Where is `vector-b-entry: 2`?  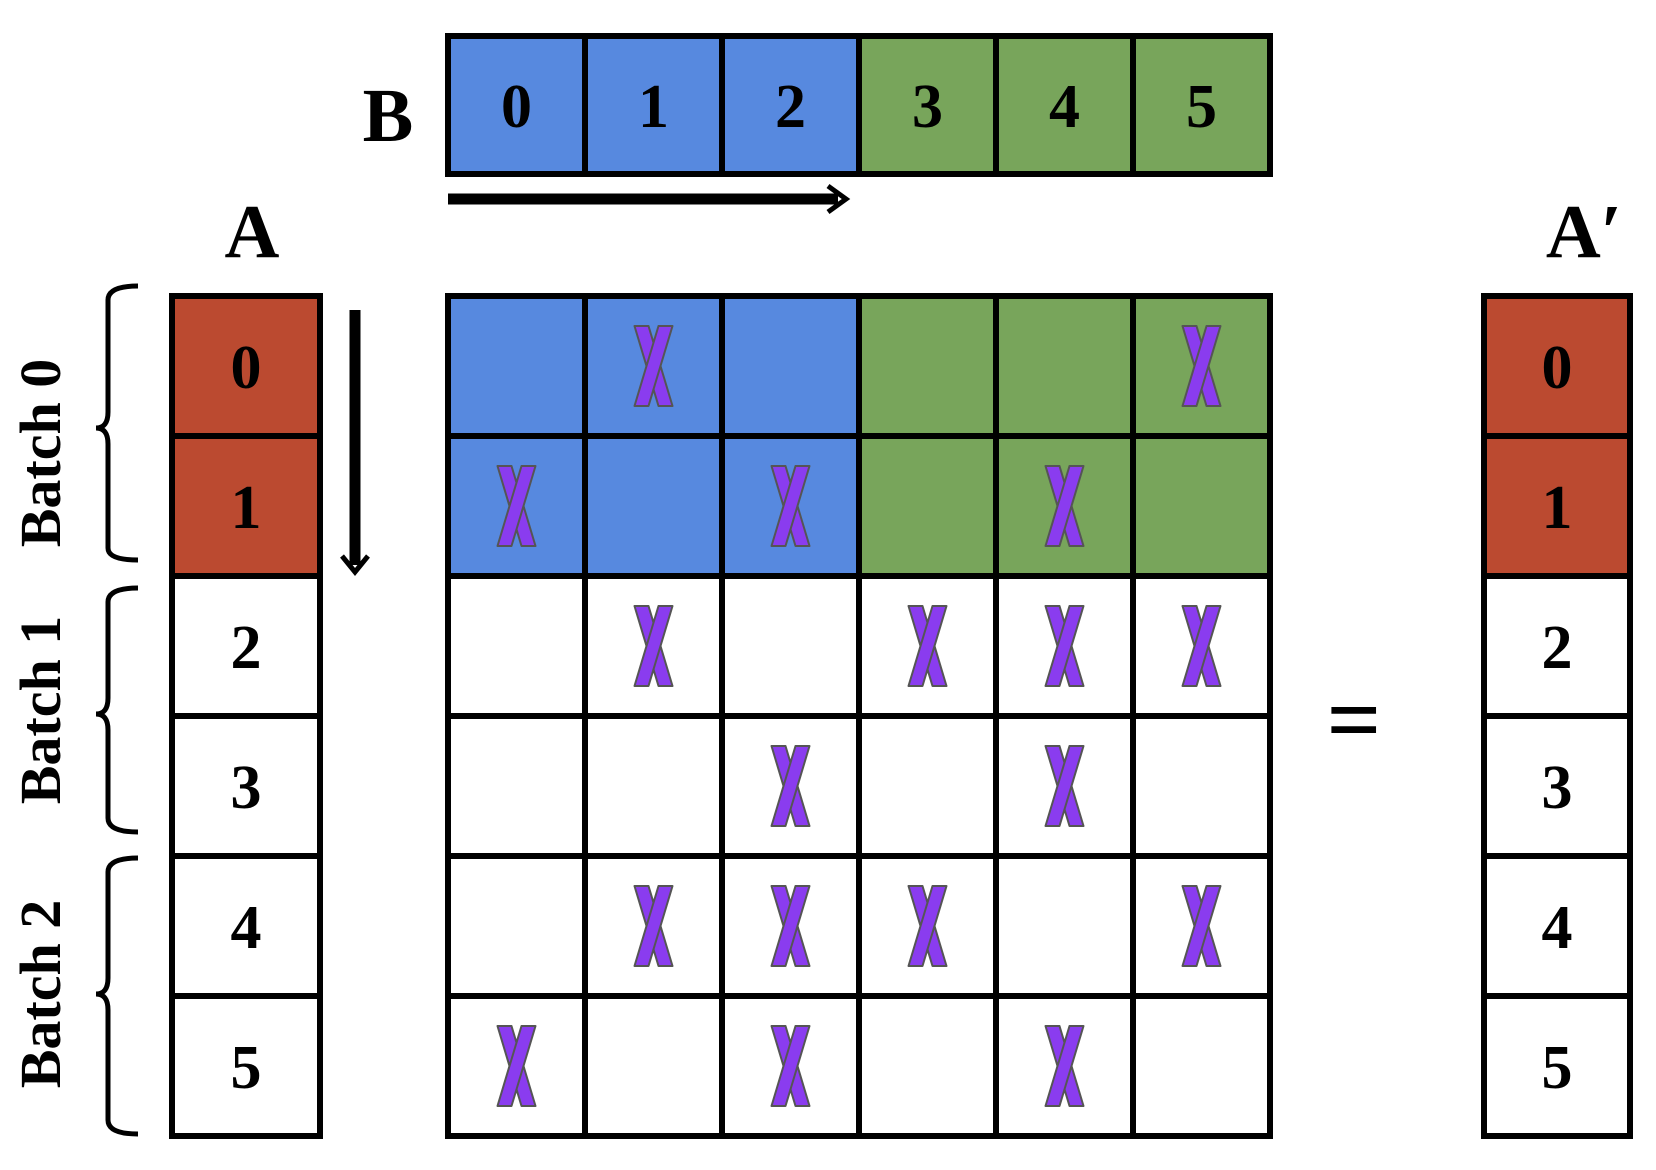
vector-b-entry: 2 is located at coordinates (790, 107).